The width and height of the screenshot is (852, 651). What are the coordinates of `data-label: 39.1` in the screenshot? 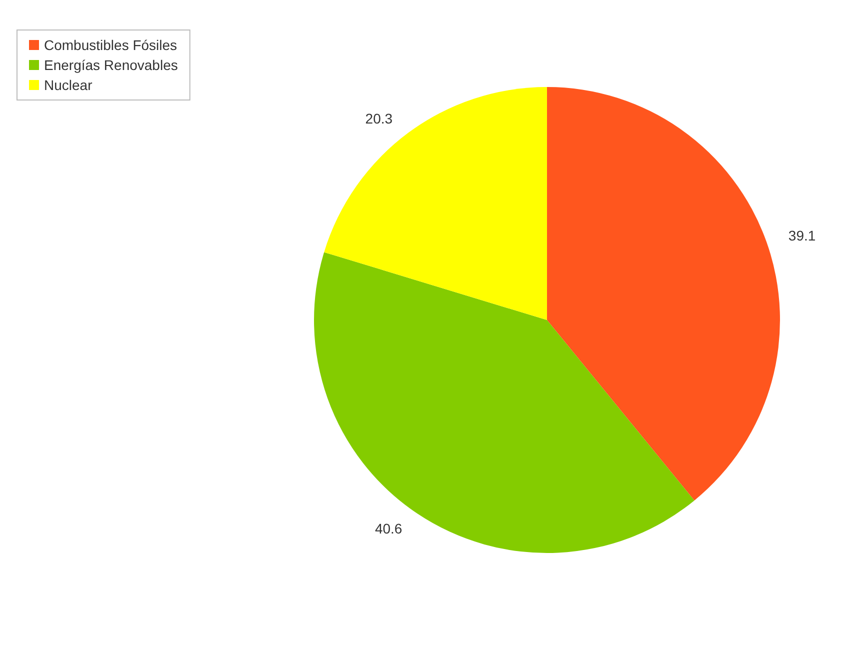 It's located at (802, 236).